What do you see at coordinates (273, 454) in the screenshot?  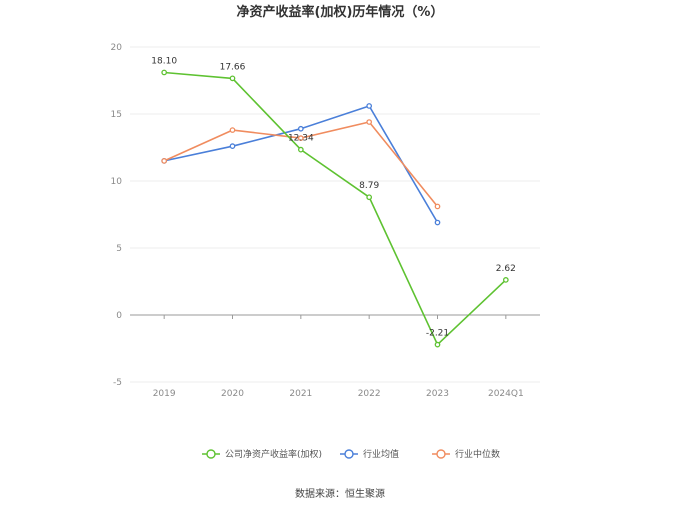 I see `legend-label: 公司净资产收益率(加权)` at bounding box center [273, 454].